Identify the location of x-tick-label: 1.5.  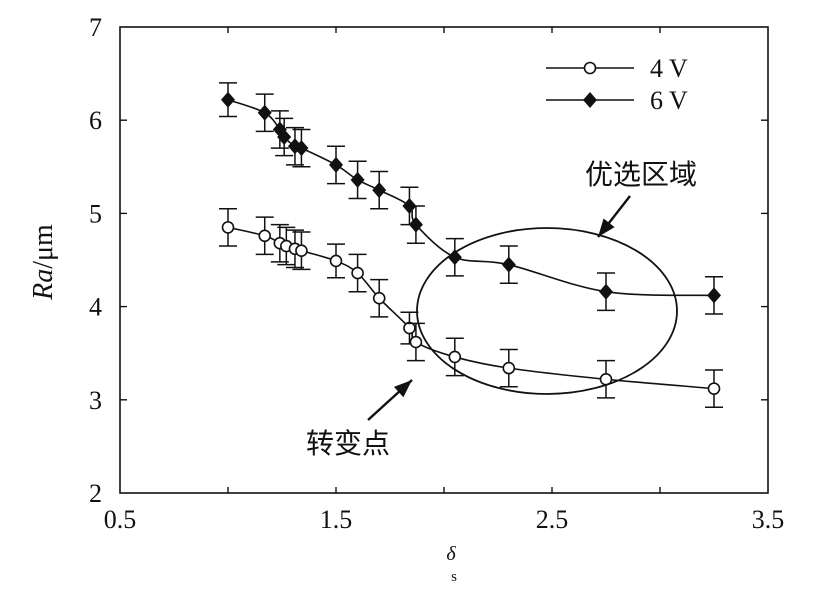
(336, 519).